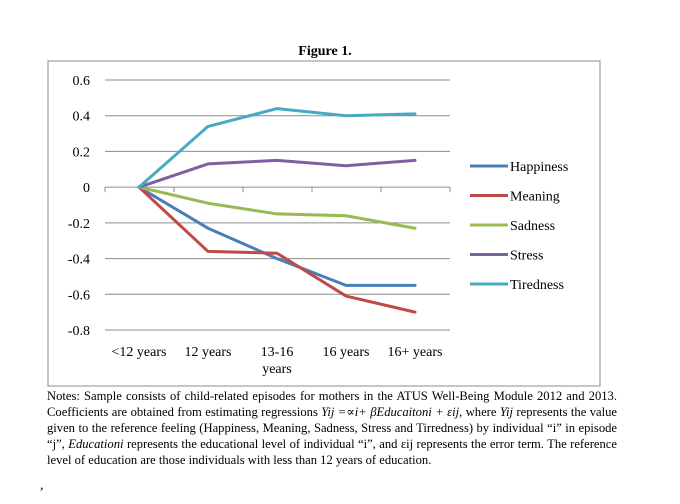 This screenshot has width=680, height=504. Describe the element at coordinates (537, 285) in the screenshot. I see `legend-label-tiredness: Tiredness` at that location.